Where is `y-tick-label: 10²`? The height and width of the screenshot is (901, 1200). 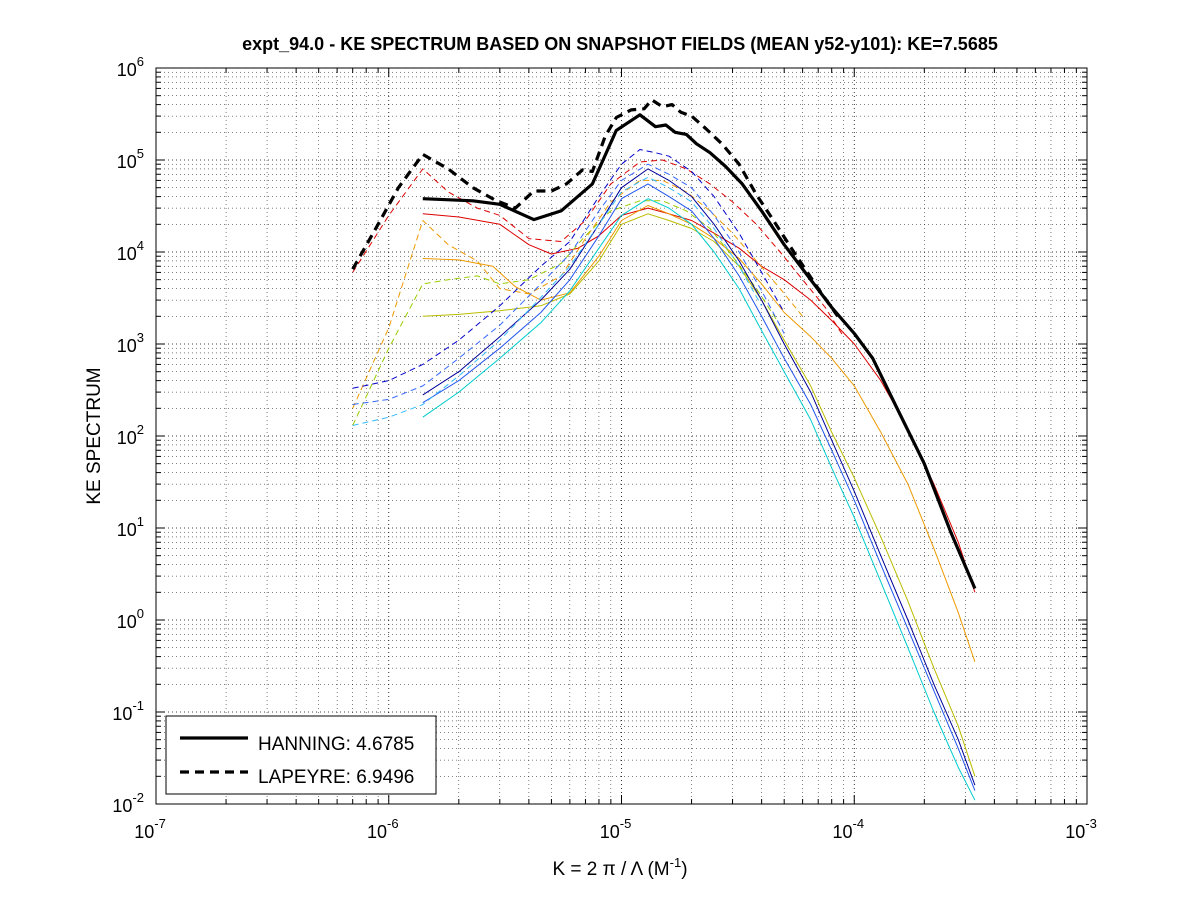 y-tick-label: 10² is located at coordinates (130, 435).